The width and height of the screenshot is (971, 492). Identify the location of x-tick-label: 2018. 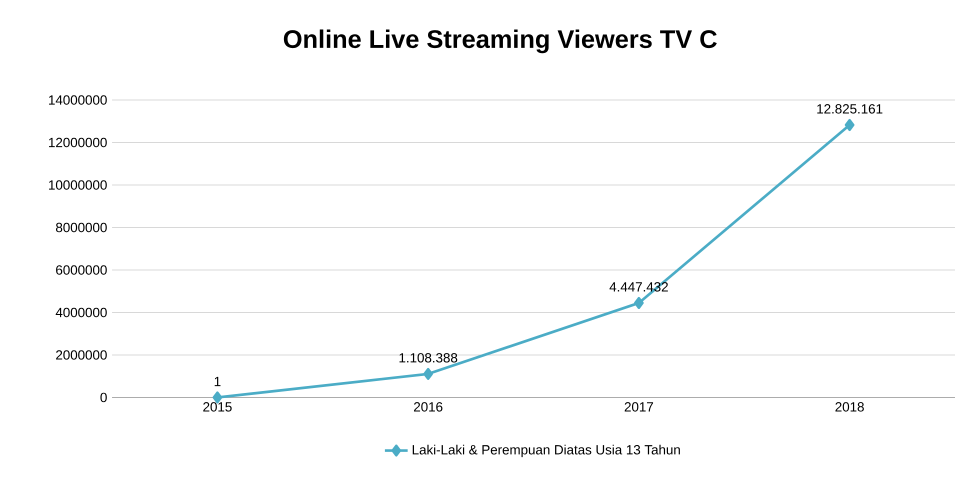
(849, 407).